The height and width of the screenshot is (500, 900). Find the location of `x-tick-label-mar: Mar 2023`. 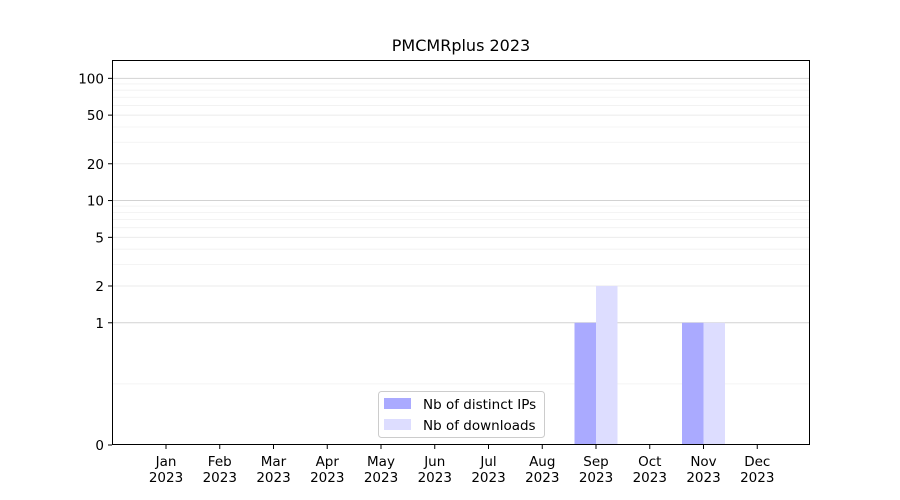

x-tick-label-mar: Mar 2023 is located at coordinates (273, 470).